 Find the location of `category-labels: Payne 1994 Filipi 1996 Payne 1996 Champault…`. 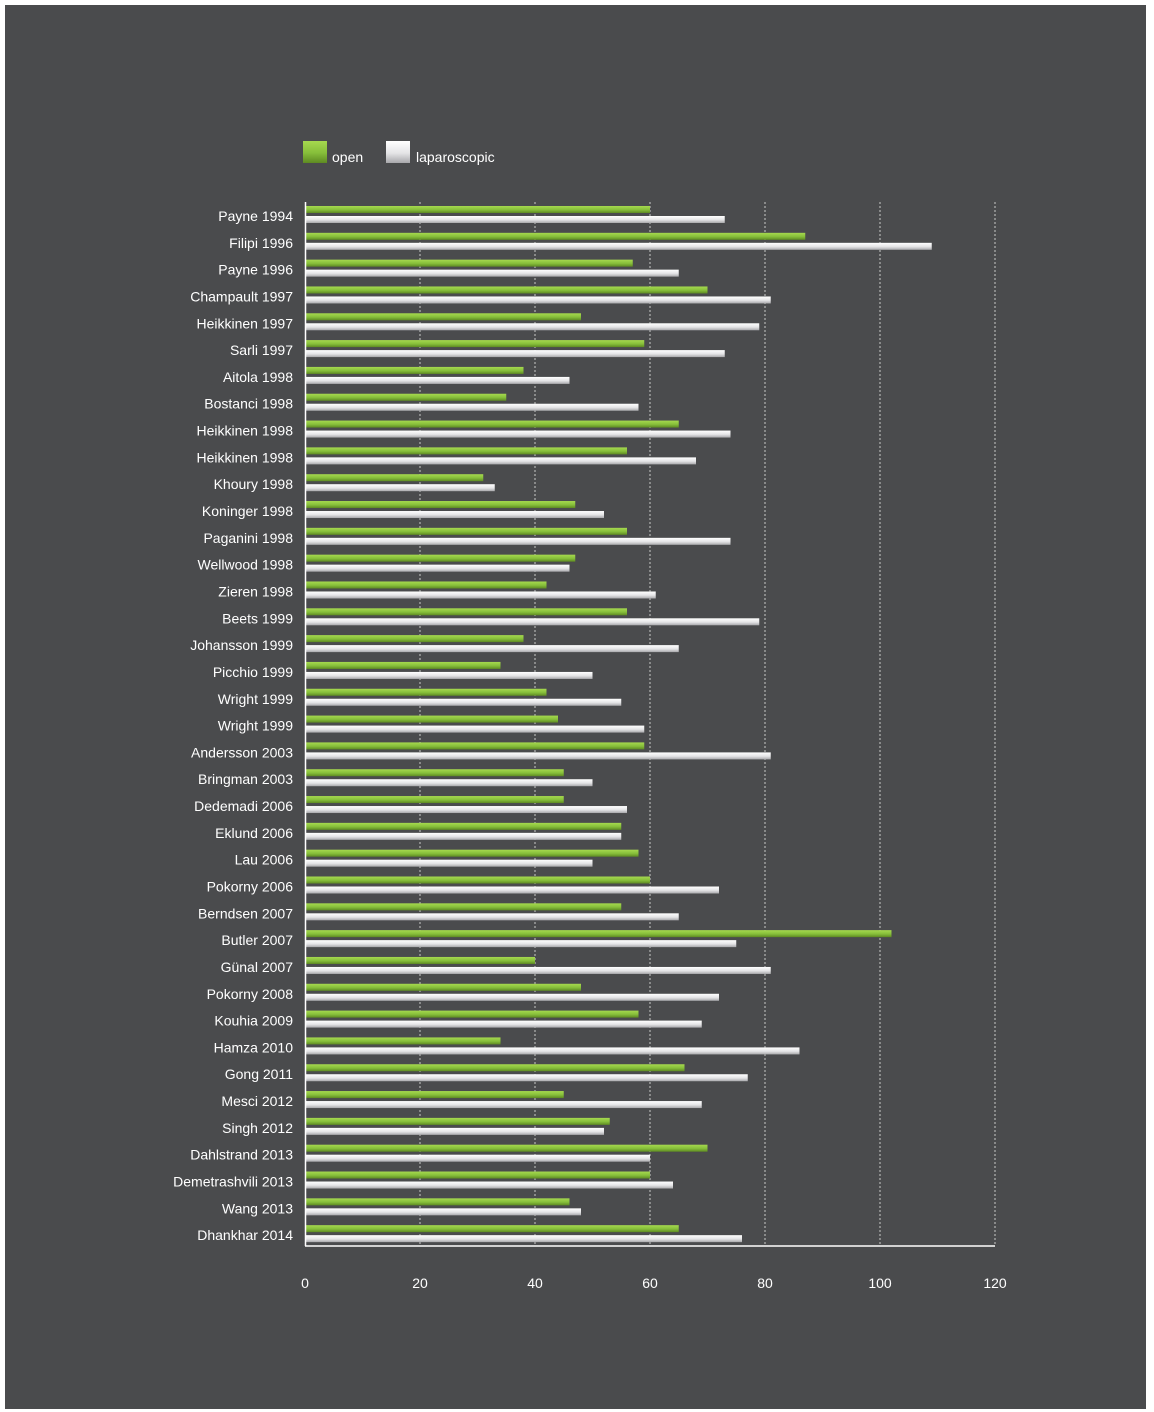

category-labels: Payne 1994 Filipi 1996 Payne 1996 Champault… is located at coordinates (233, 725).